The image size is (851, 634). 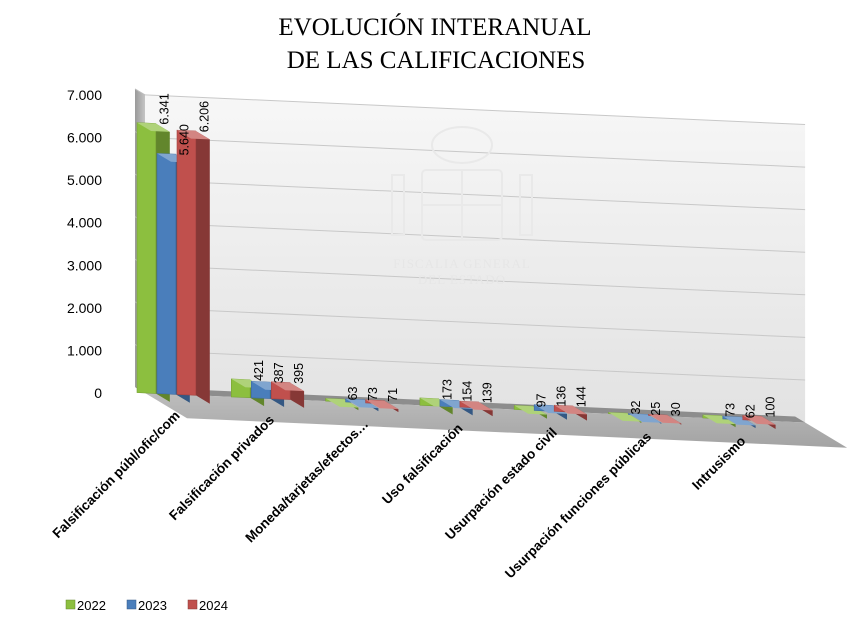 I want to click on y-tick-label: 3.000, so click(x=84, y=265).